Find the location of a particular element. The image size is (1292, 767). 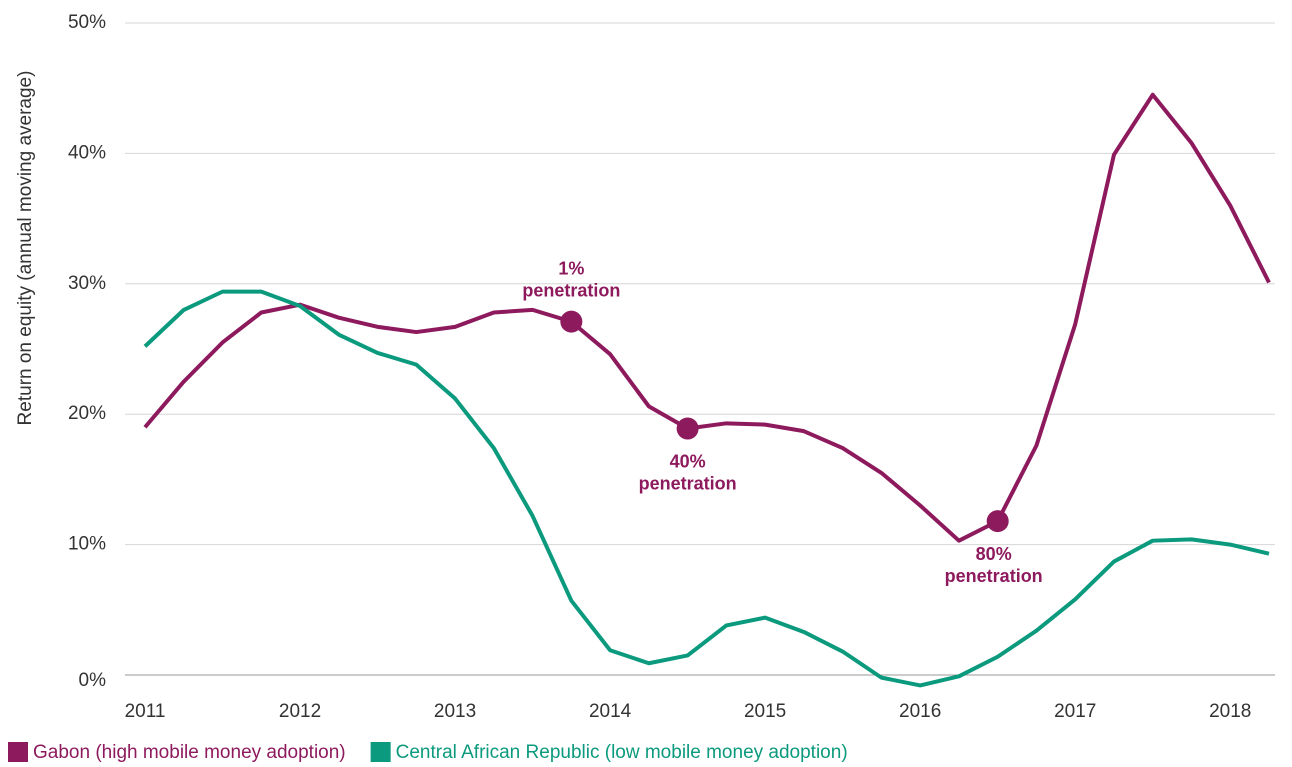

x-tick-label: 2018 is located at coordinates (1230, 711).